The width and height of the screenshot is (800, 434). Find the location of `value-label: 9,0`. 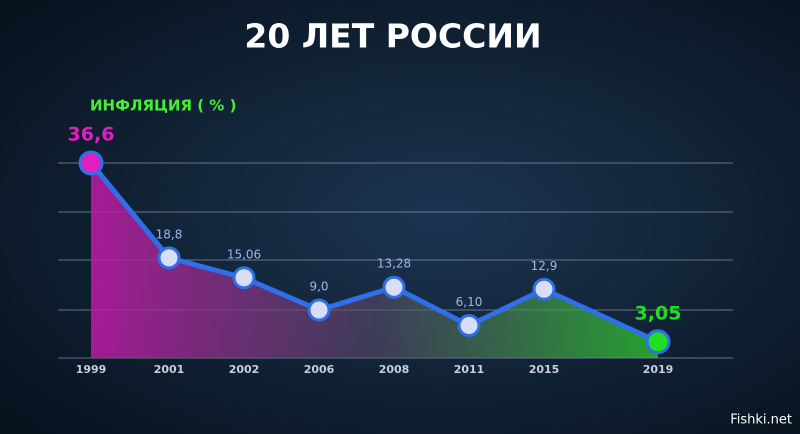

value-label: 9,0 is located at coordinates (318, 287).